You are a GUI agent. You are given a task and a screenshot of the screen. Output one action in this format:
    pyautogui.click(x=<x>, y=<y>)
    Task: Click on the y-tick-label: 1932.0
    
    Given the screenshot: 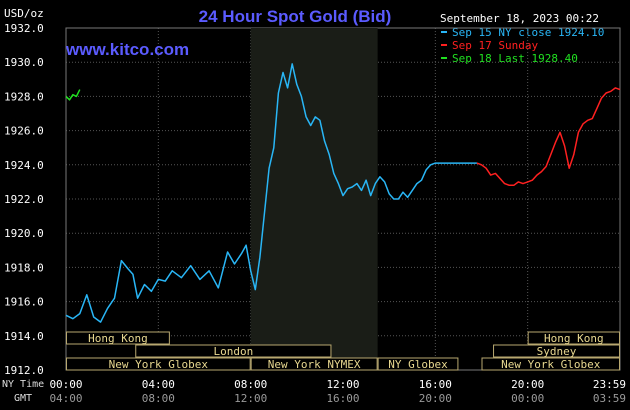 What is the action you would take?
    pyautogui.click(x=24, y=28)
    